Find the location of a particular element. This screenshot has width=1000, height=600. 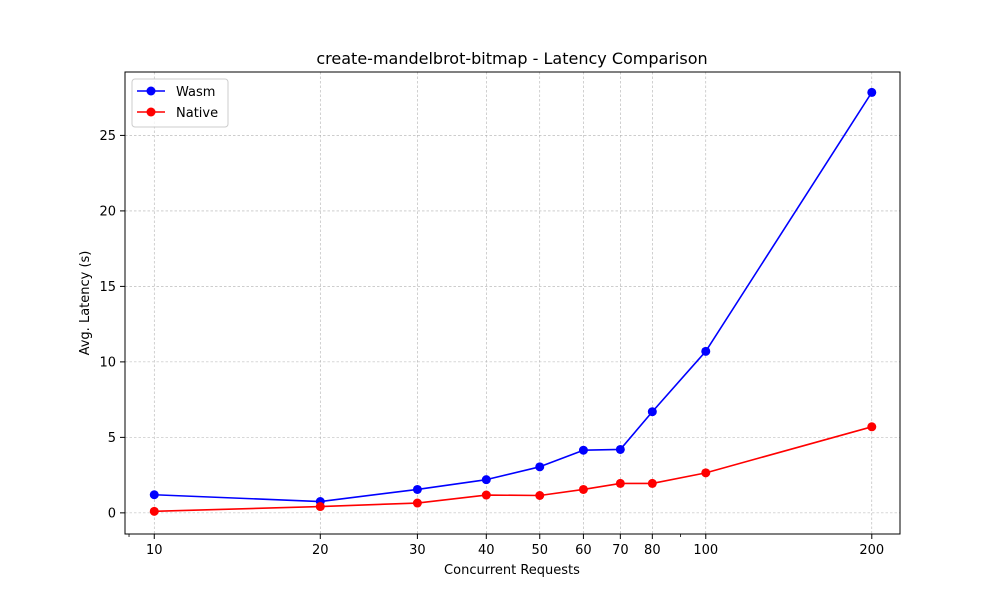

y-tick-label: 0 is located at coordinates (112, 513).